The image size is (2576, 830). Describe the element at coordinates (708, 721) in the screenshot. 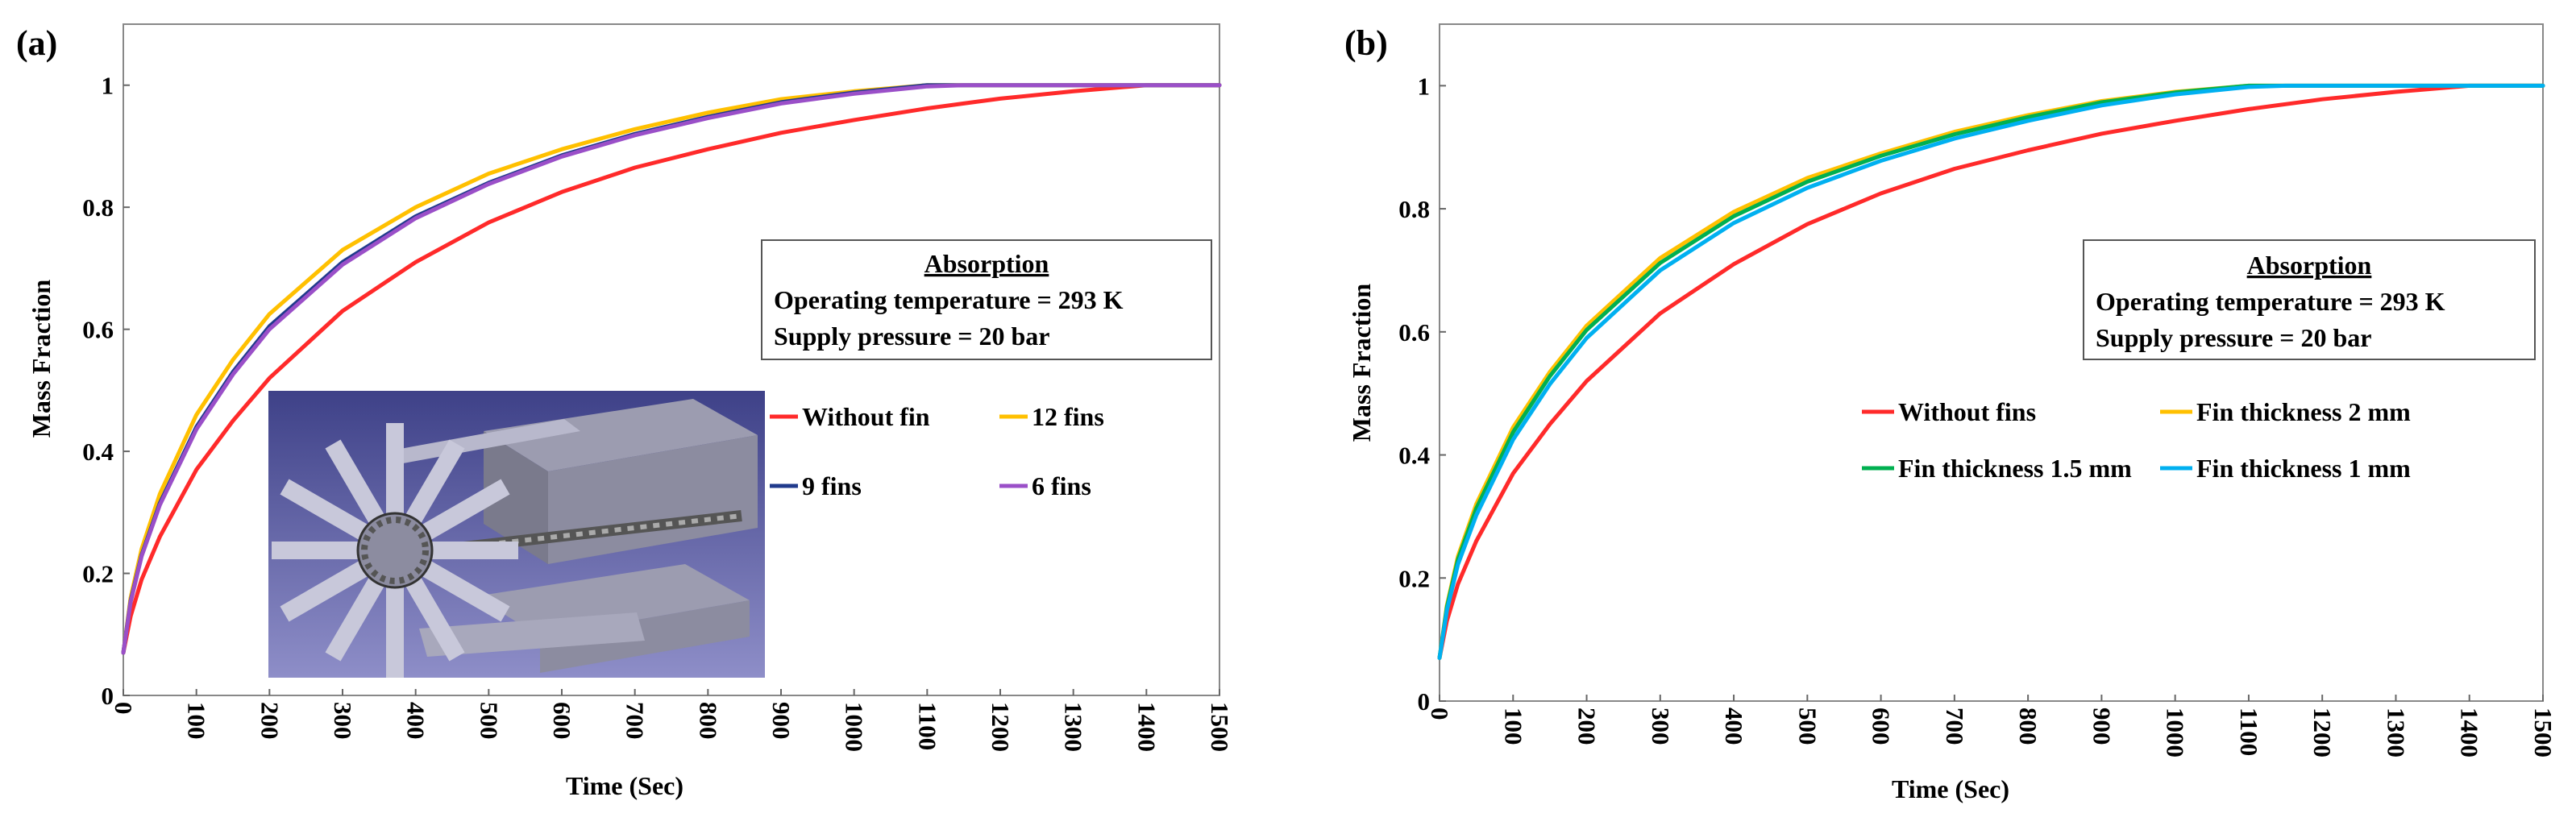

I see `x-tick-label-a-8: 800` at that location.